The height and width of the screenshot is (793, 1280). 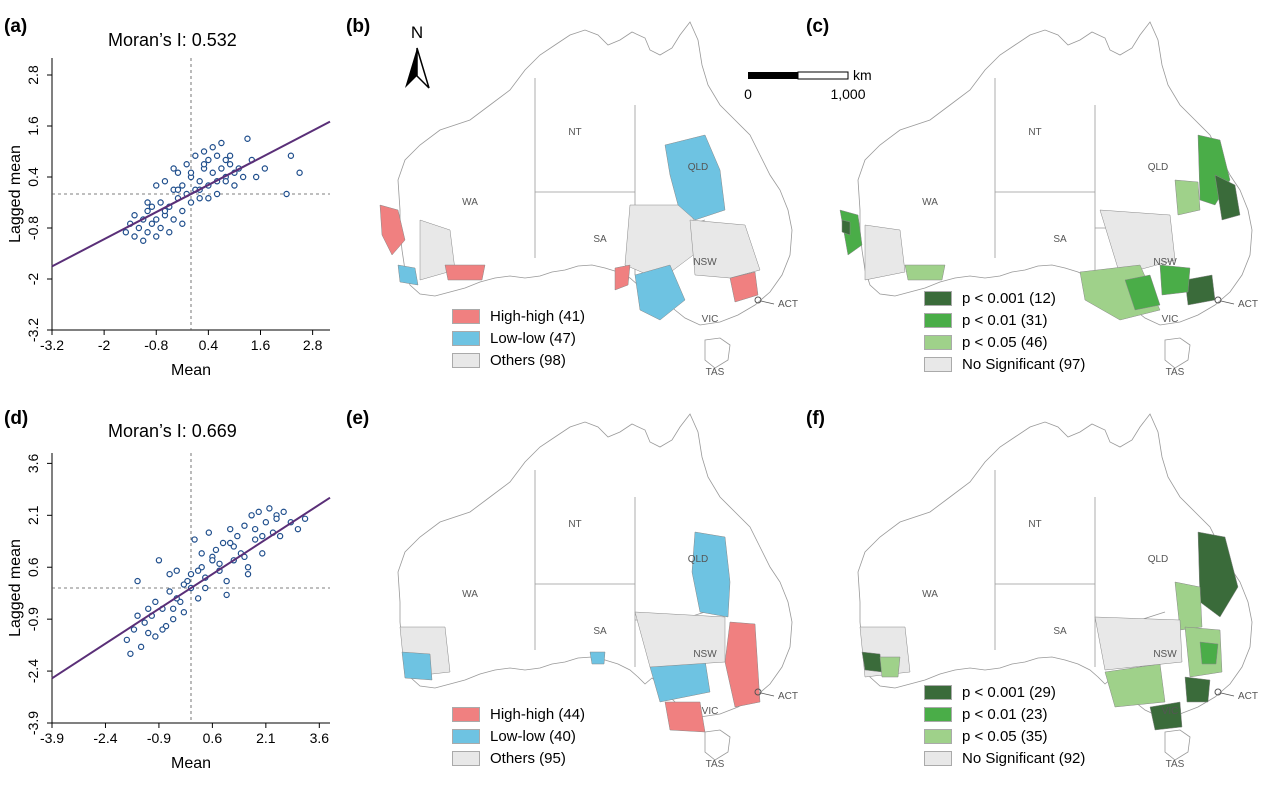 I want to click on y-tick-label: 0.6, so click(x=33, y=567).